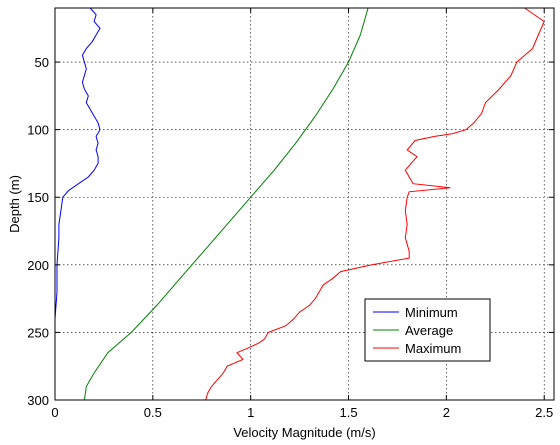  I want to click on y-tick-labels: 50 100 150 200 250 300, so click(38, 231).